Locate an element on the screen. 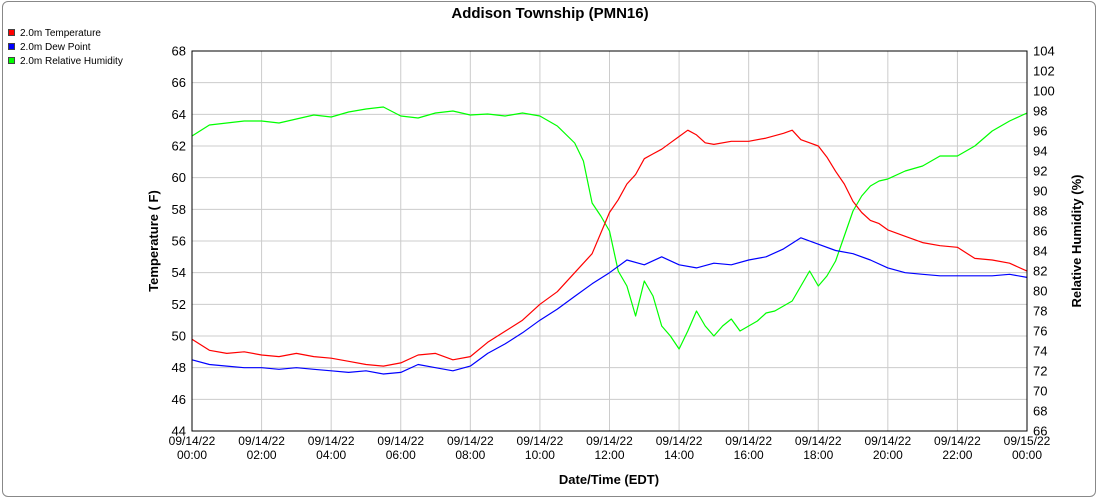 Image resolution: width=1100 pixels, height=500 pixels. legend-item-relative-humidity: 2.0m Relative Humidity is located at coordinates (65, 62).